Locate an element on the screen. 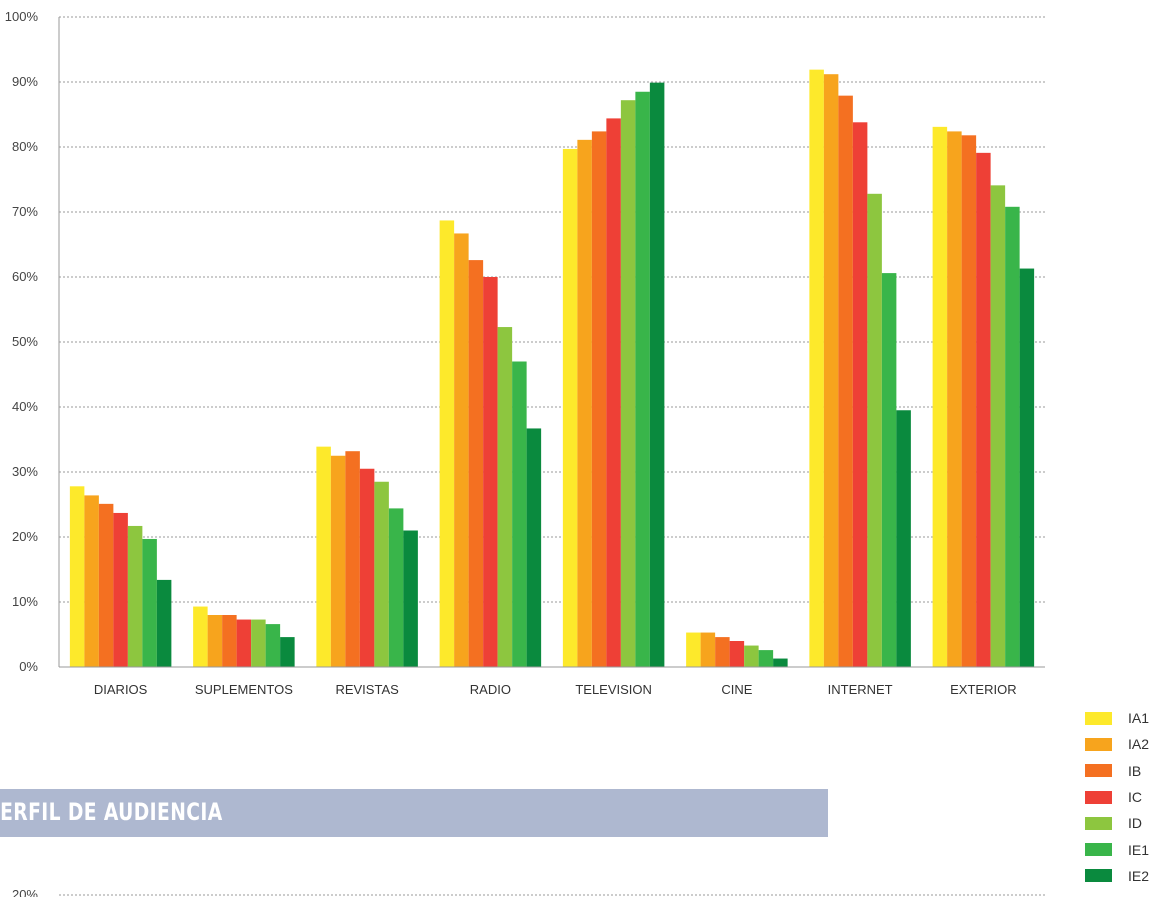 The height and width of the screenshot is (897, 1165). section-banner: PERFIL DE AUDIENCIA is located at coordinates (414, 813).